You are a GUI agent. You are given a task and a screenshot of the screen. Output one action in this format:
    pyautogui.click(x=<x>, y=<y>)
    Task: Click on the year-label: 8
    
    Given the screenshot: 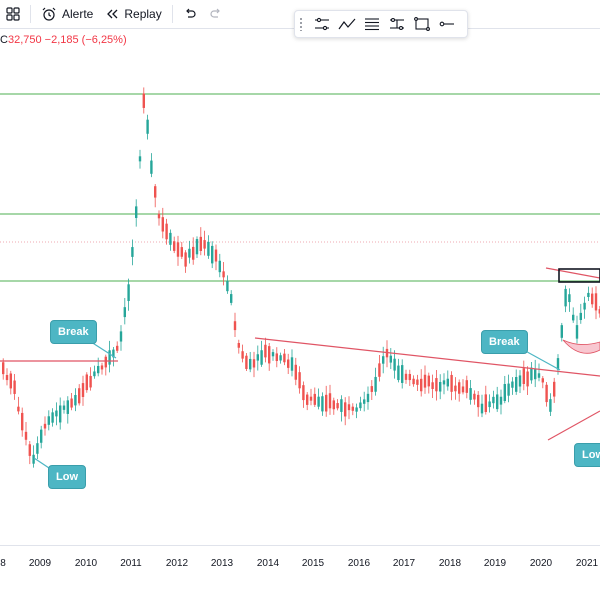 What is the action you would take?
    pyautogui.click(x=3, y=563)
    